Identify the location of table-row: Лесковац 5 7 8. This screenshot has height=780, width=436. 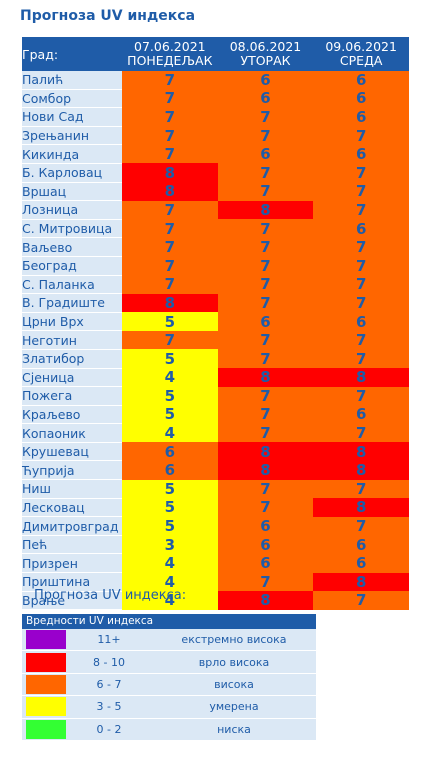
(215, 508).